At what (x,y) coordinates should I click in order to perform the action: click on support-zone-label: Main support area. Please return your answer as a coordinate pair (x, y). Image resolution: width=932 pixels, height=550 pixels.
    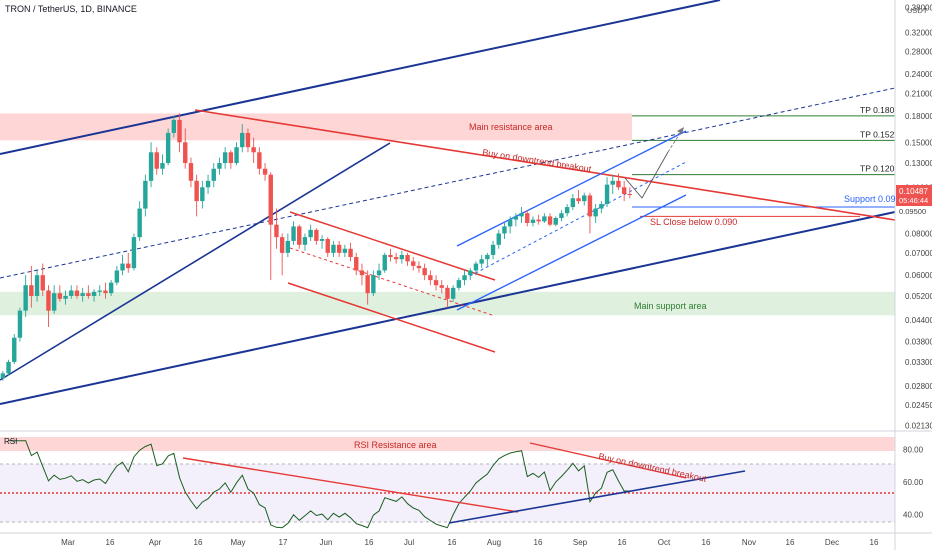
    Looking at the image, I should click on (670, 306).